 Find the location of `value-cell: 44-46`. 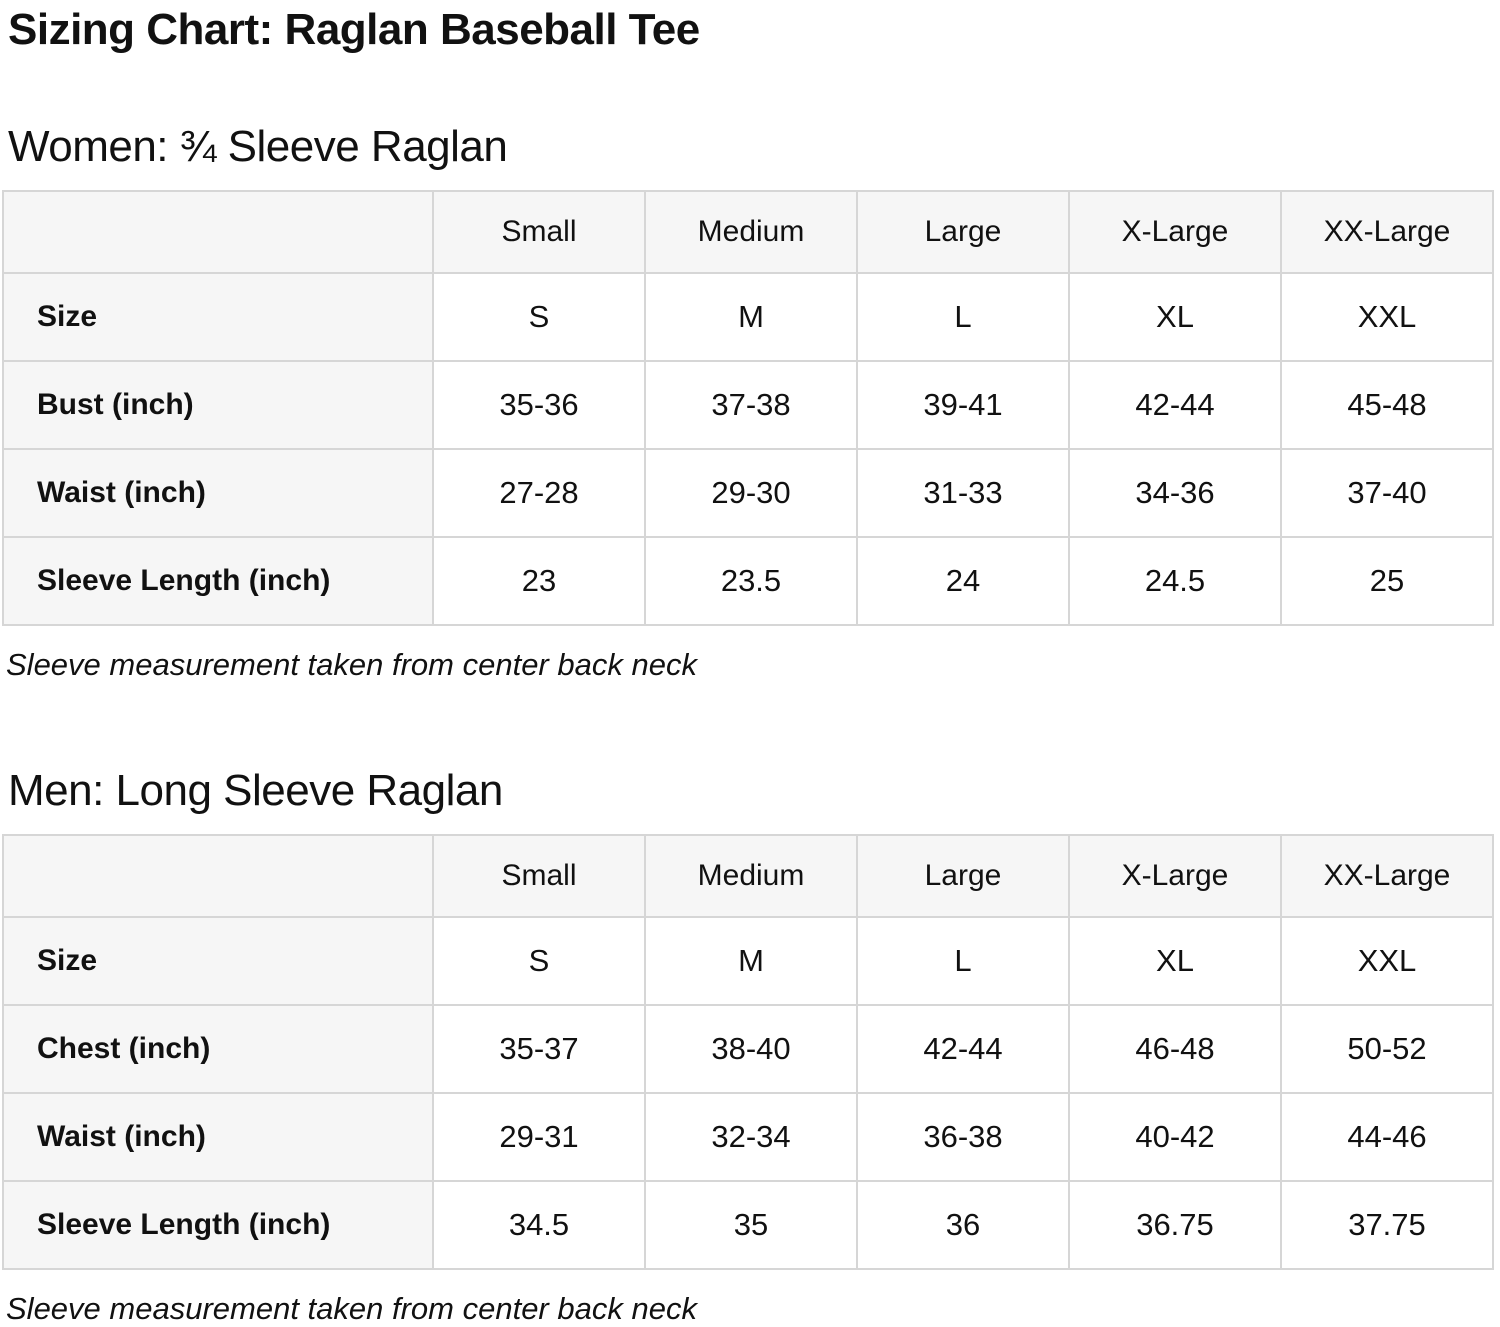

value-cell: 44-46 is located at coordinates (1387, 1136).